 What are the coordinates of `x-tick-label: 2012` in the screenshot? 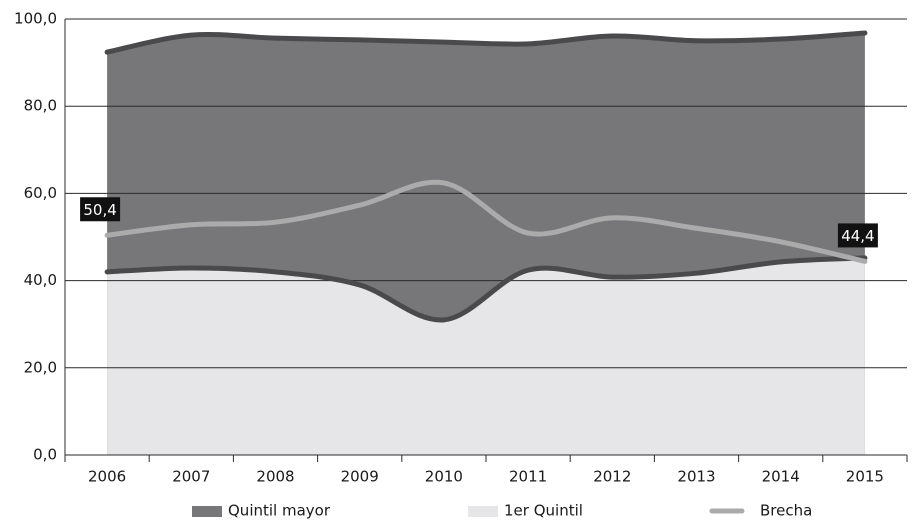 It's located at (612, 477).